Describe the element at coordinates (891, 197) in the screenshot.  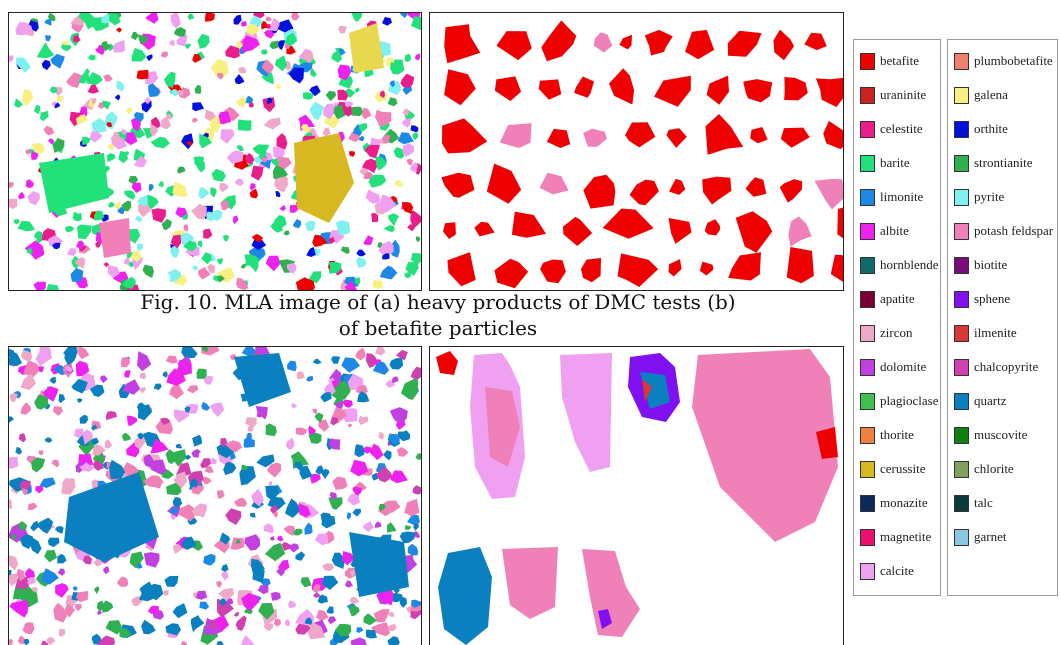
I see `legend-item-limonite: limonite` at that location.